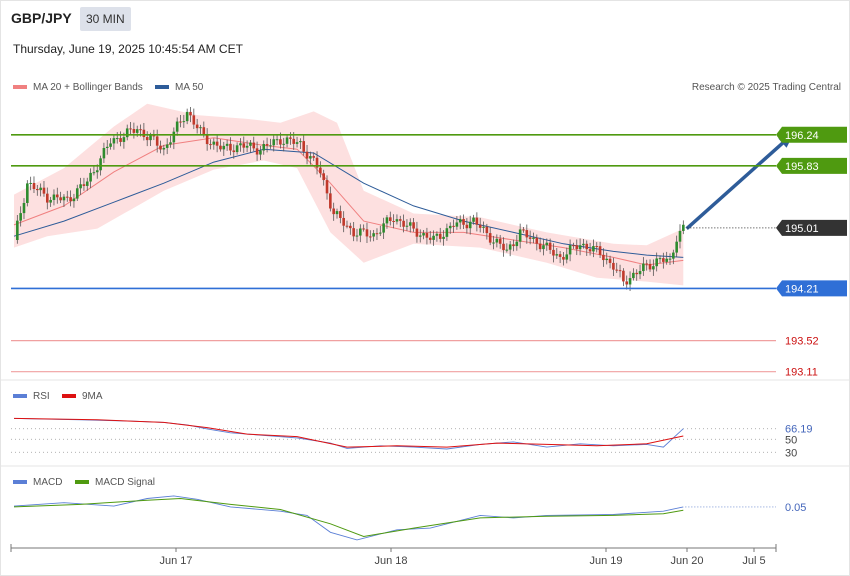 Image resolution: width=850 pixels, height=576 pixels. Describe the element at coordinates (92, 396) in the screenshot. I see `legend-rsi-ma-label: 9MA` at that location.